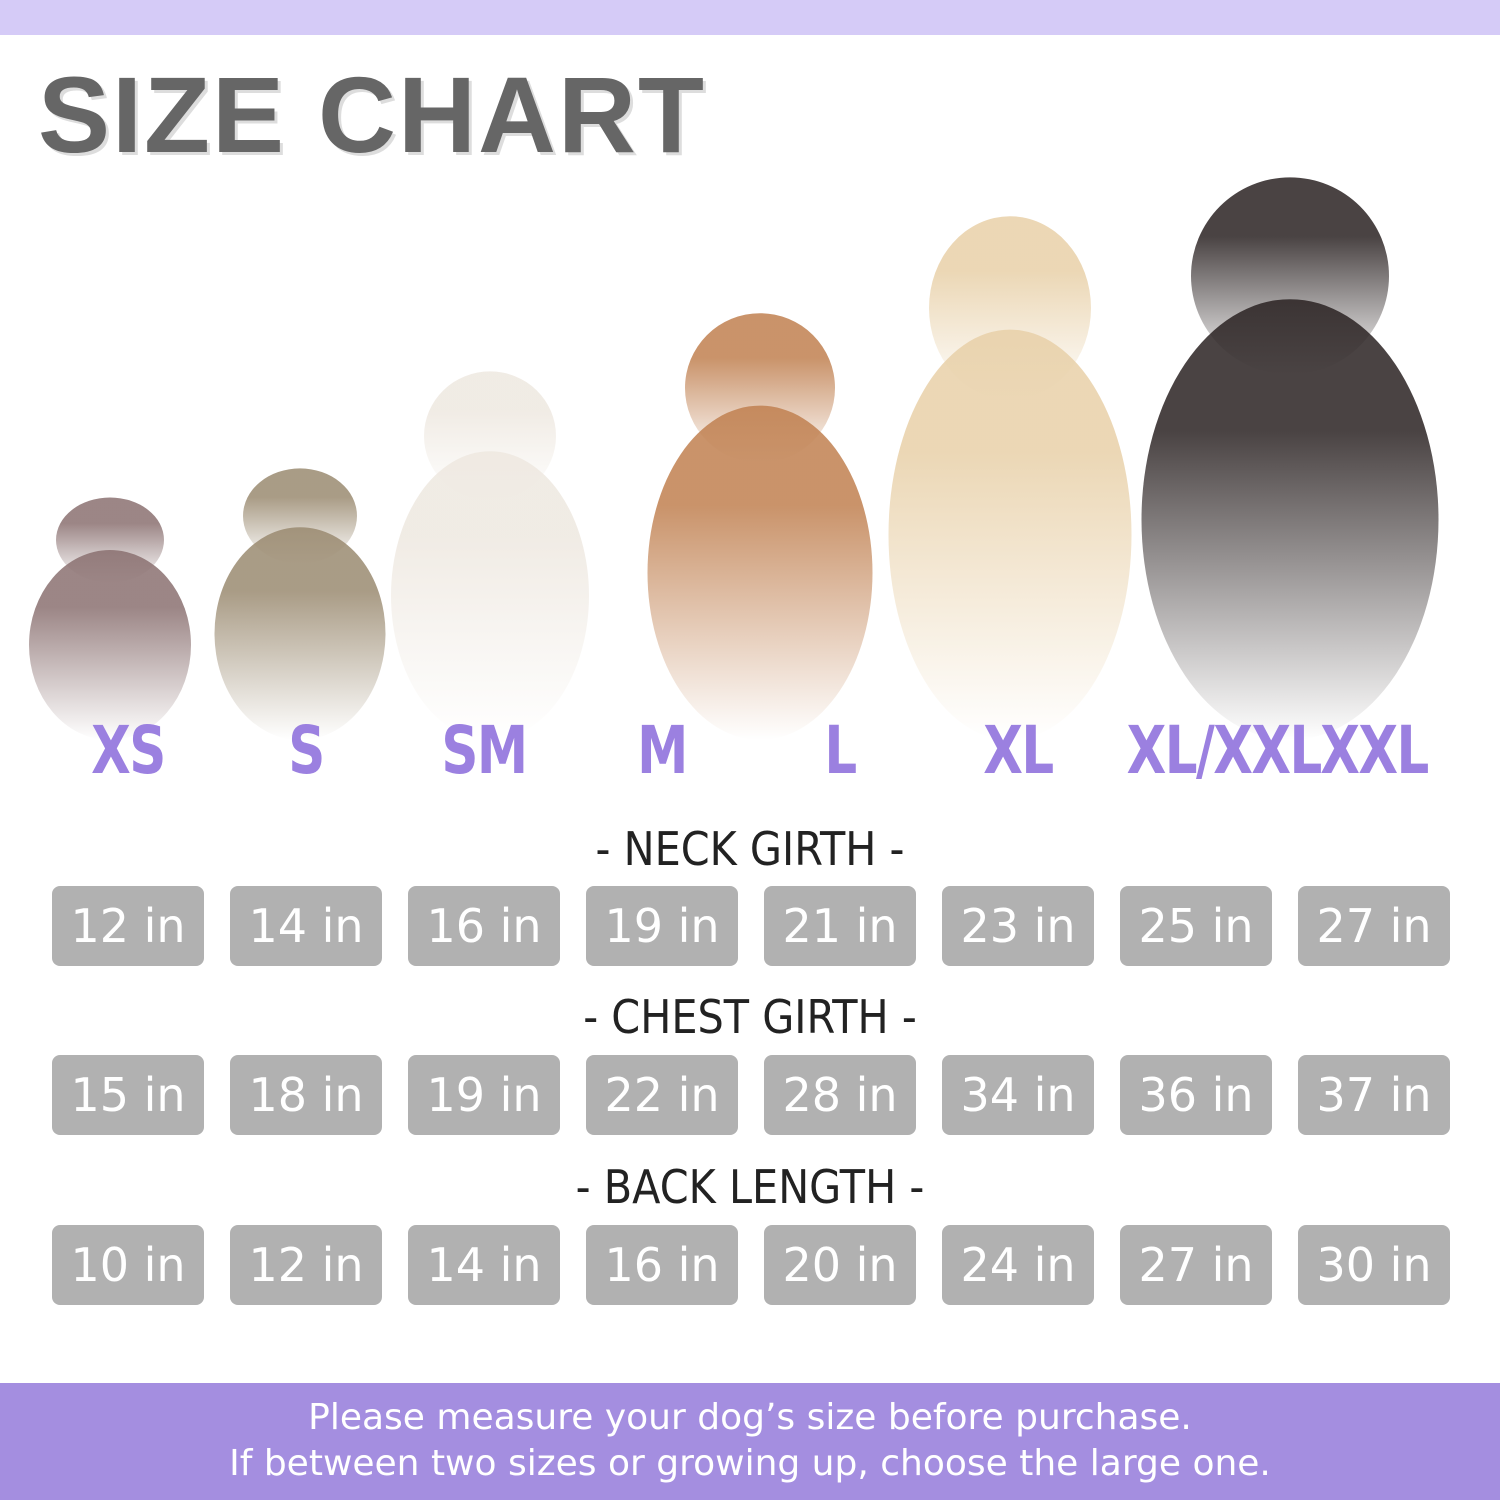  What do you see at coordinates (750, 752) in the screenshot?
I see `size-labels: XS S SM M L XL XL/XXL XXL` at bounding box center [750, 752].